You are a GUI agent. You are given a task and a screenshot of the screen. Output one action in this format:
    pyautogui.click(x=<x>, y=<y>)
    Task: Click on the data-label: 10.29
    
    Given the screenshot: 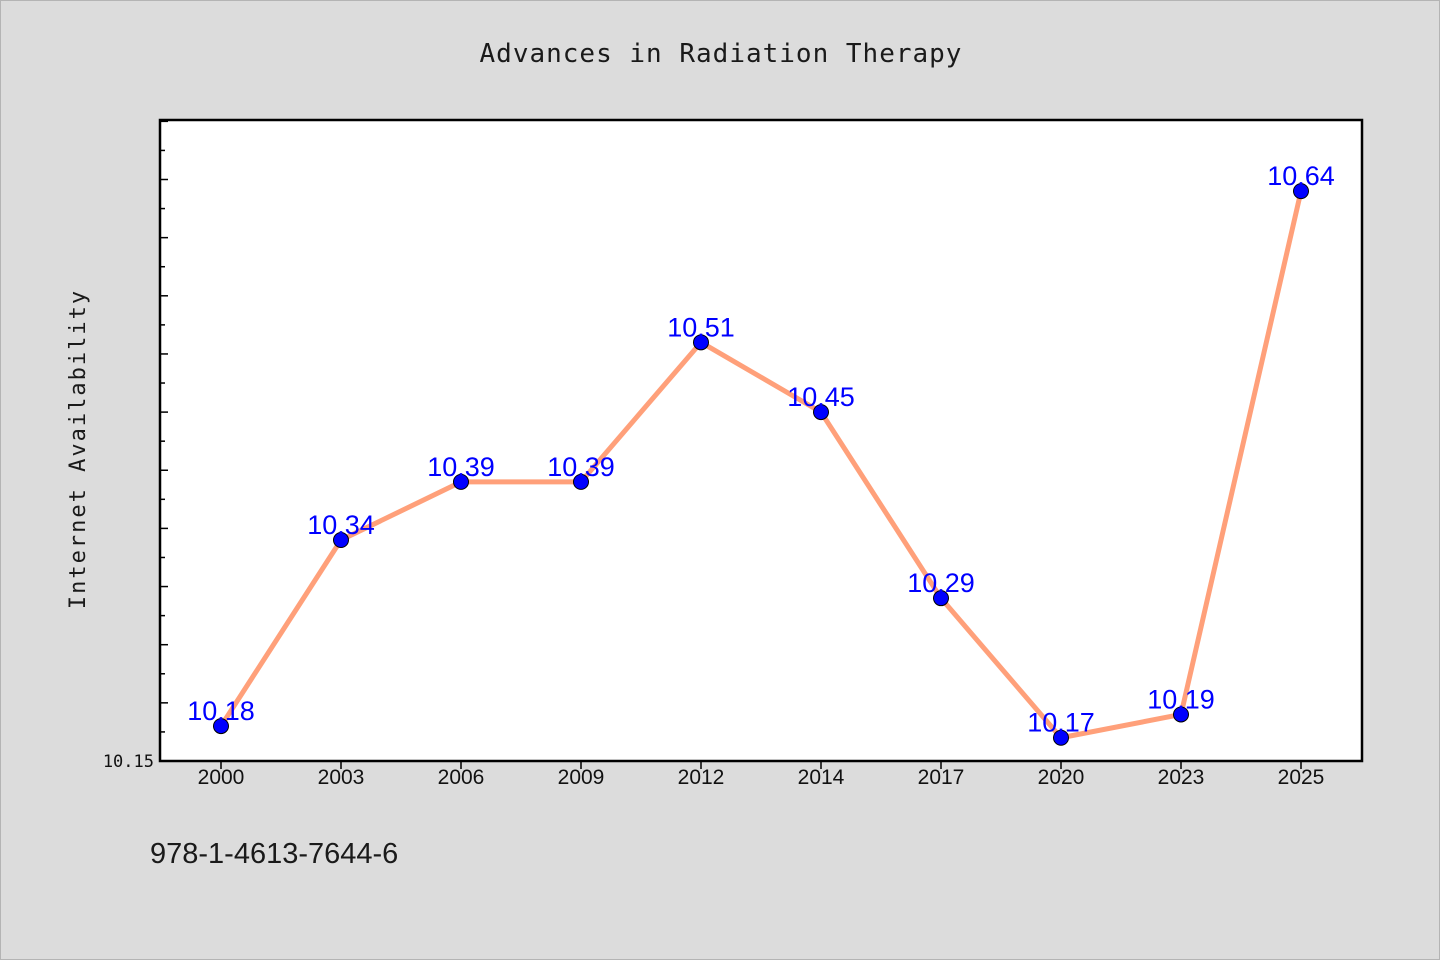 What is the action you would take?
    pyautogui.click(x=941, y=583)
    